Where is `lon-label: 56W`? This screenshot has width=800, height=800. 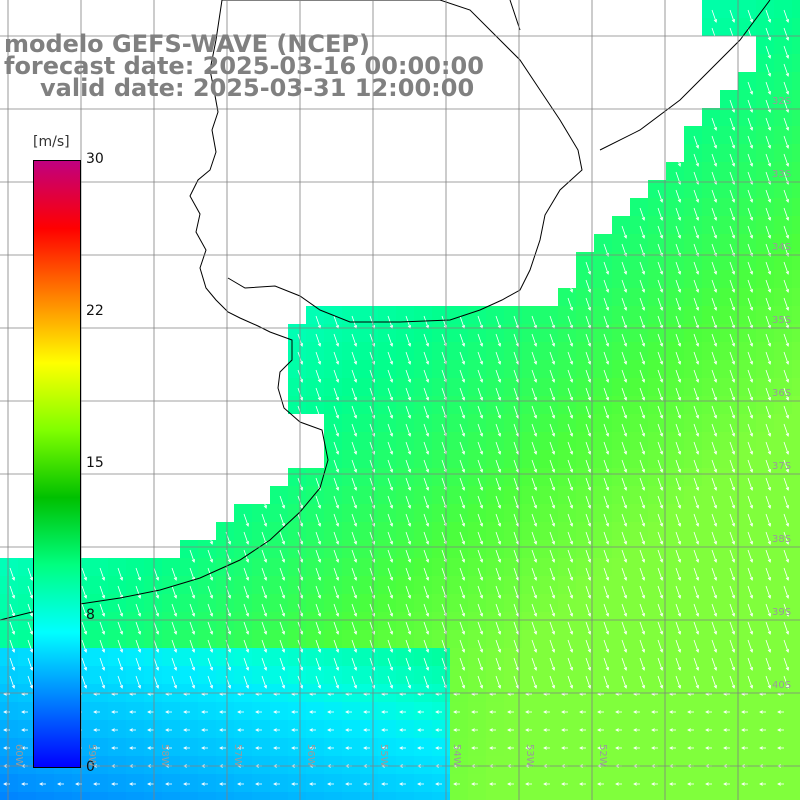 lon-label: 56W is located at coordinates (310, 755).